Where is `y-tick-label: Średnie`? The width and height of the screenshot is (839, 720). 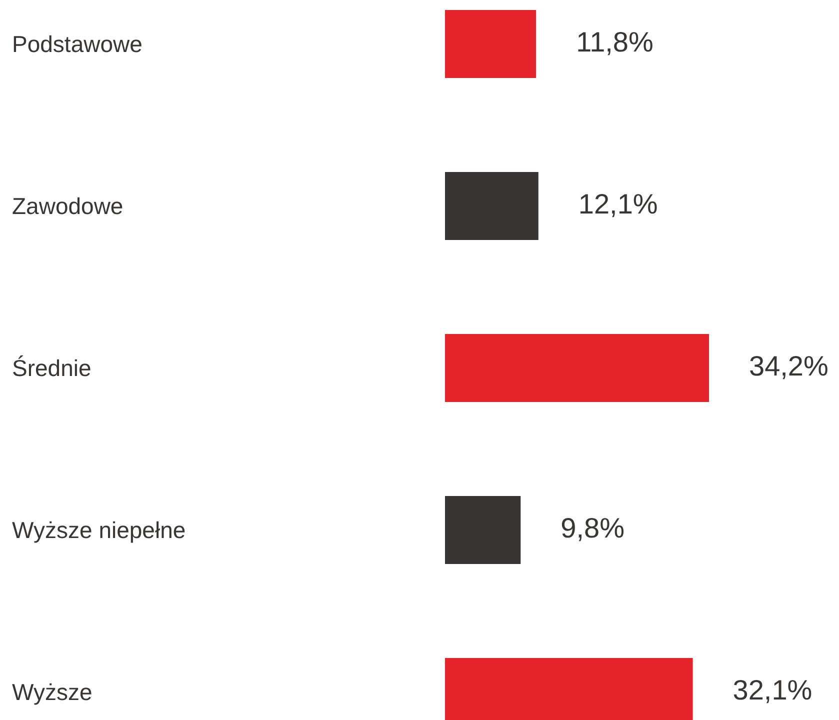 y-tick-label: Średnie is located at coordinates (52, 368).